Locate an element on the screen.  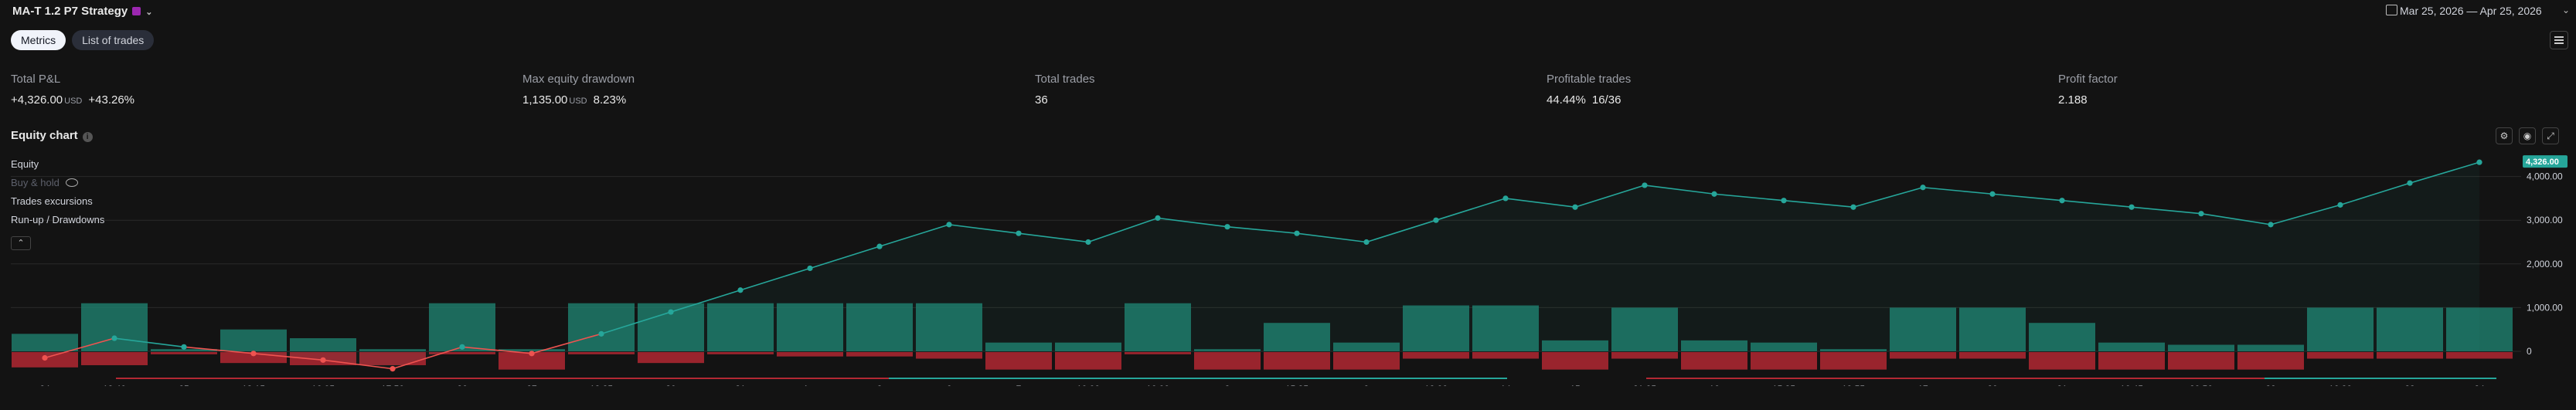
tab-metrics: Metrics is located at coordinates (38, 40).